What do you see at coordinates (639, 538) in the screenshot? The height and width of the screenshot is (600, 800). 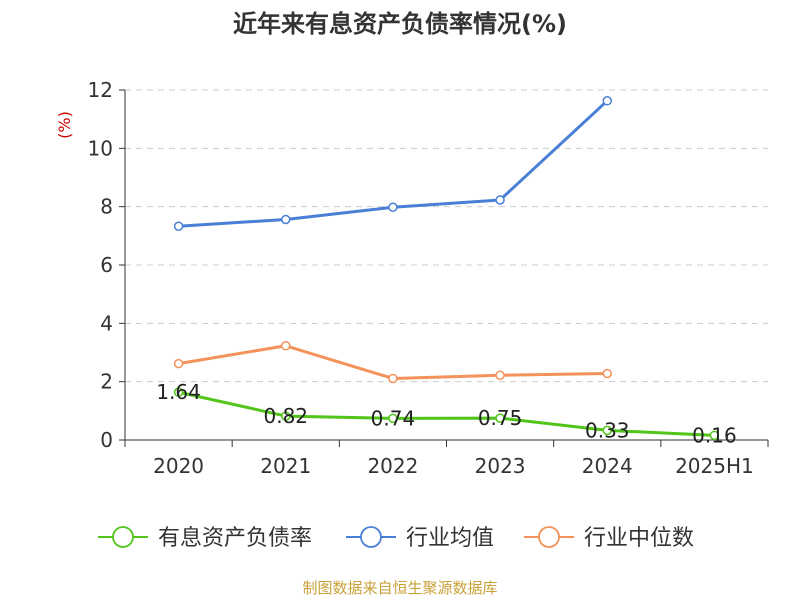 I see `legend-label: 行业中位数` at bounding box center [639, 538].